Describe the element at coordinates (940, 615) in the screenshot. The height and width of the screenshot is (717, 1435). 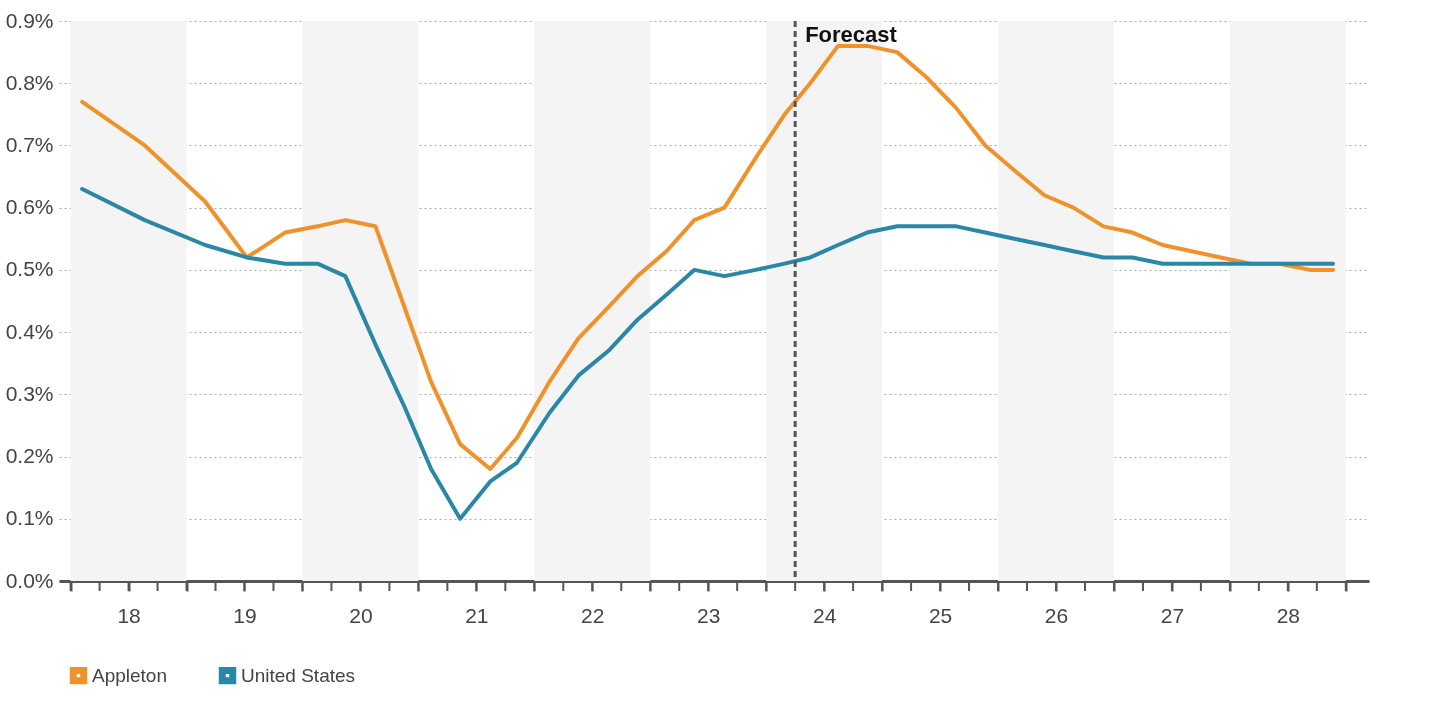
I see `x-tick-label: 25` at that location.